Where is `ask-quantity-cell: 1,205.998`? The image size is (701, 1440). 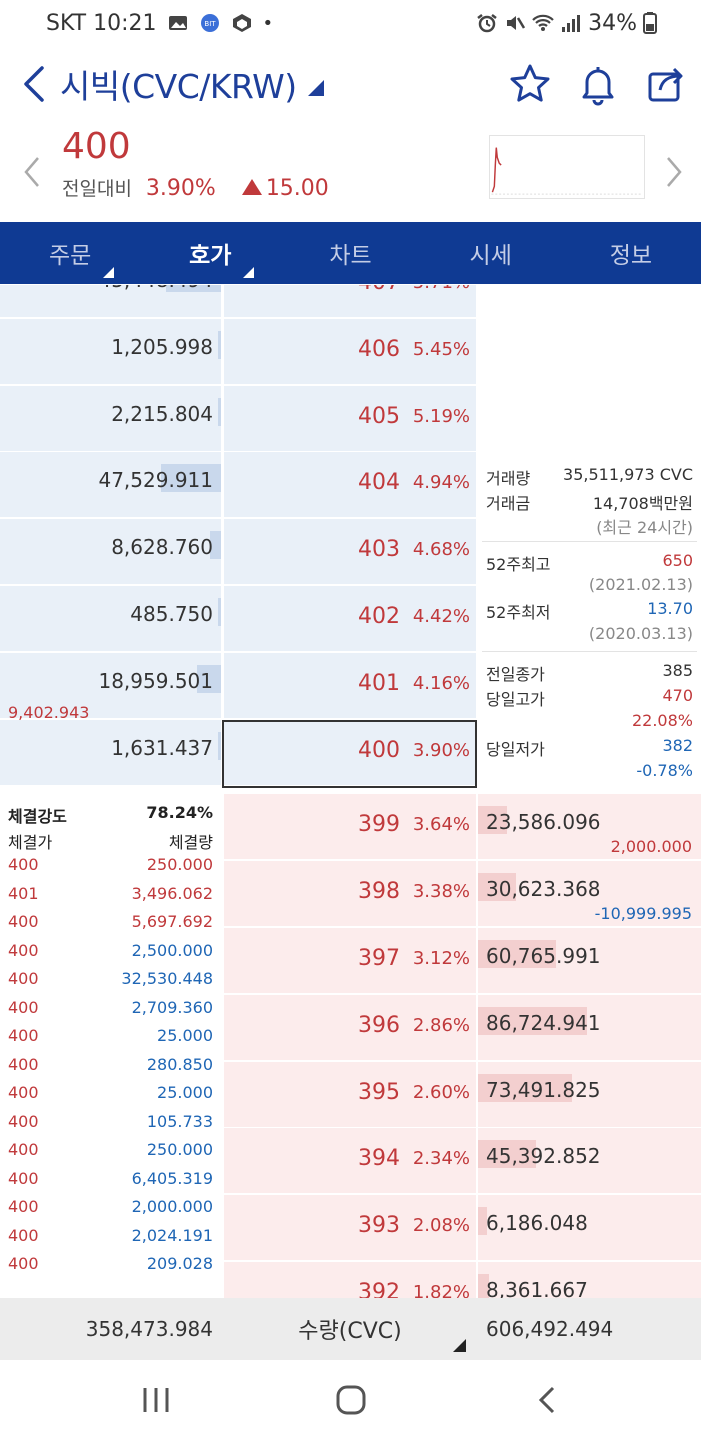 ask-quantity-cell: 1,205.998 is located at coordinates (110, 351).